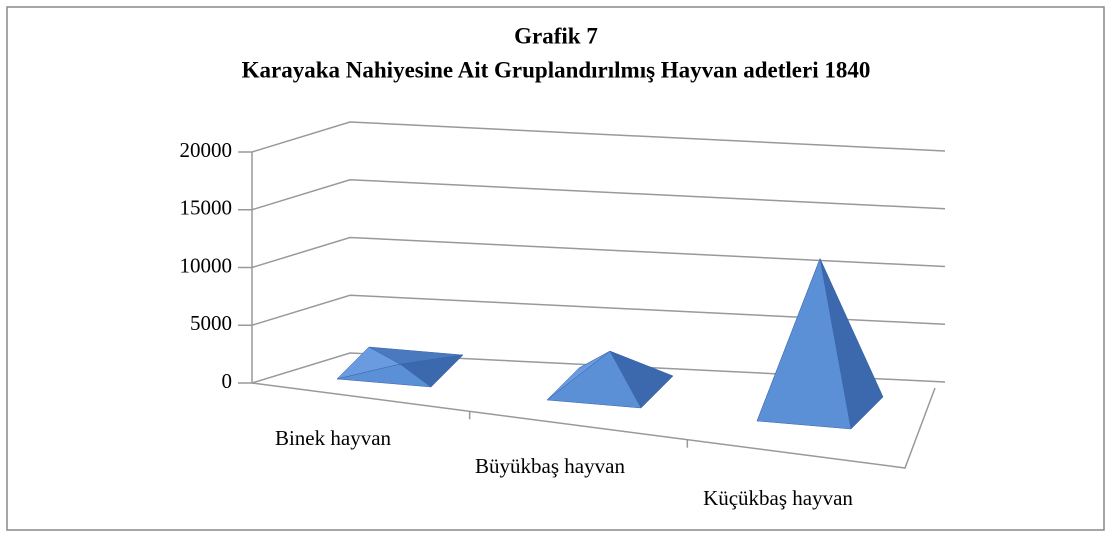  Describe the element at coordinates (550, 466) in the screenshot. I see `x-tick-label: Büyükbaş hayvan` at that location.